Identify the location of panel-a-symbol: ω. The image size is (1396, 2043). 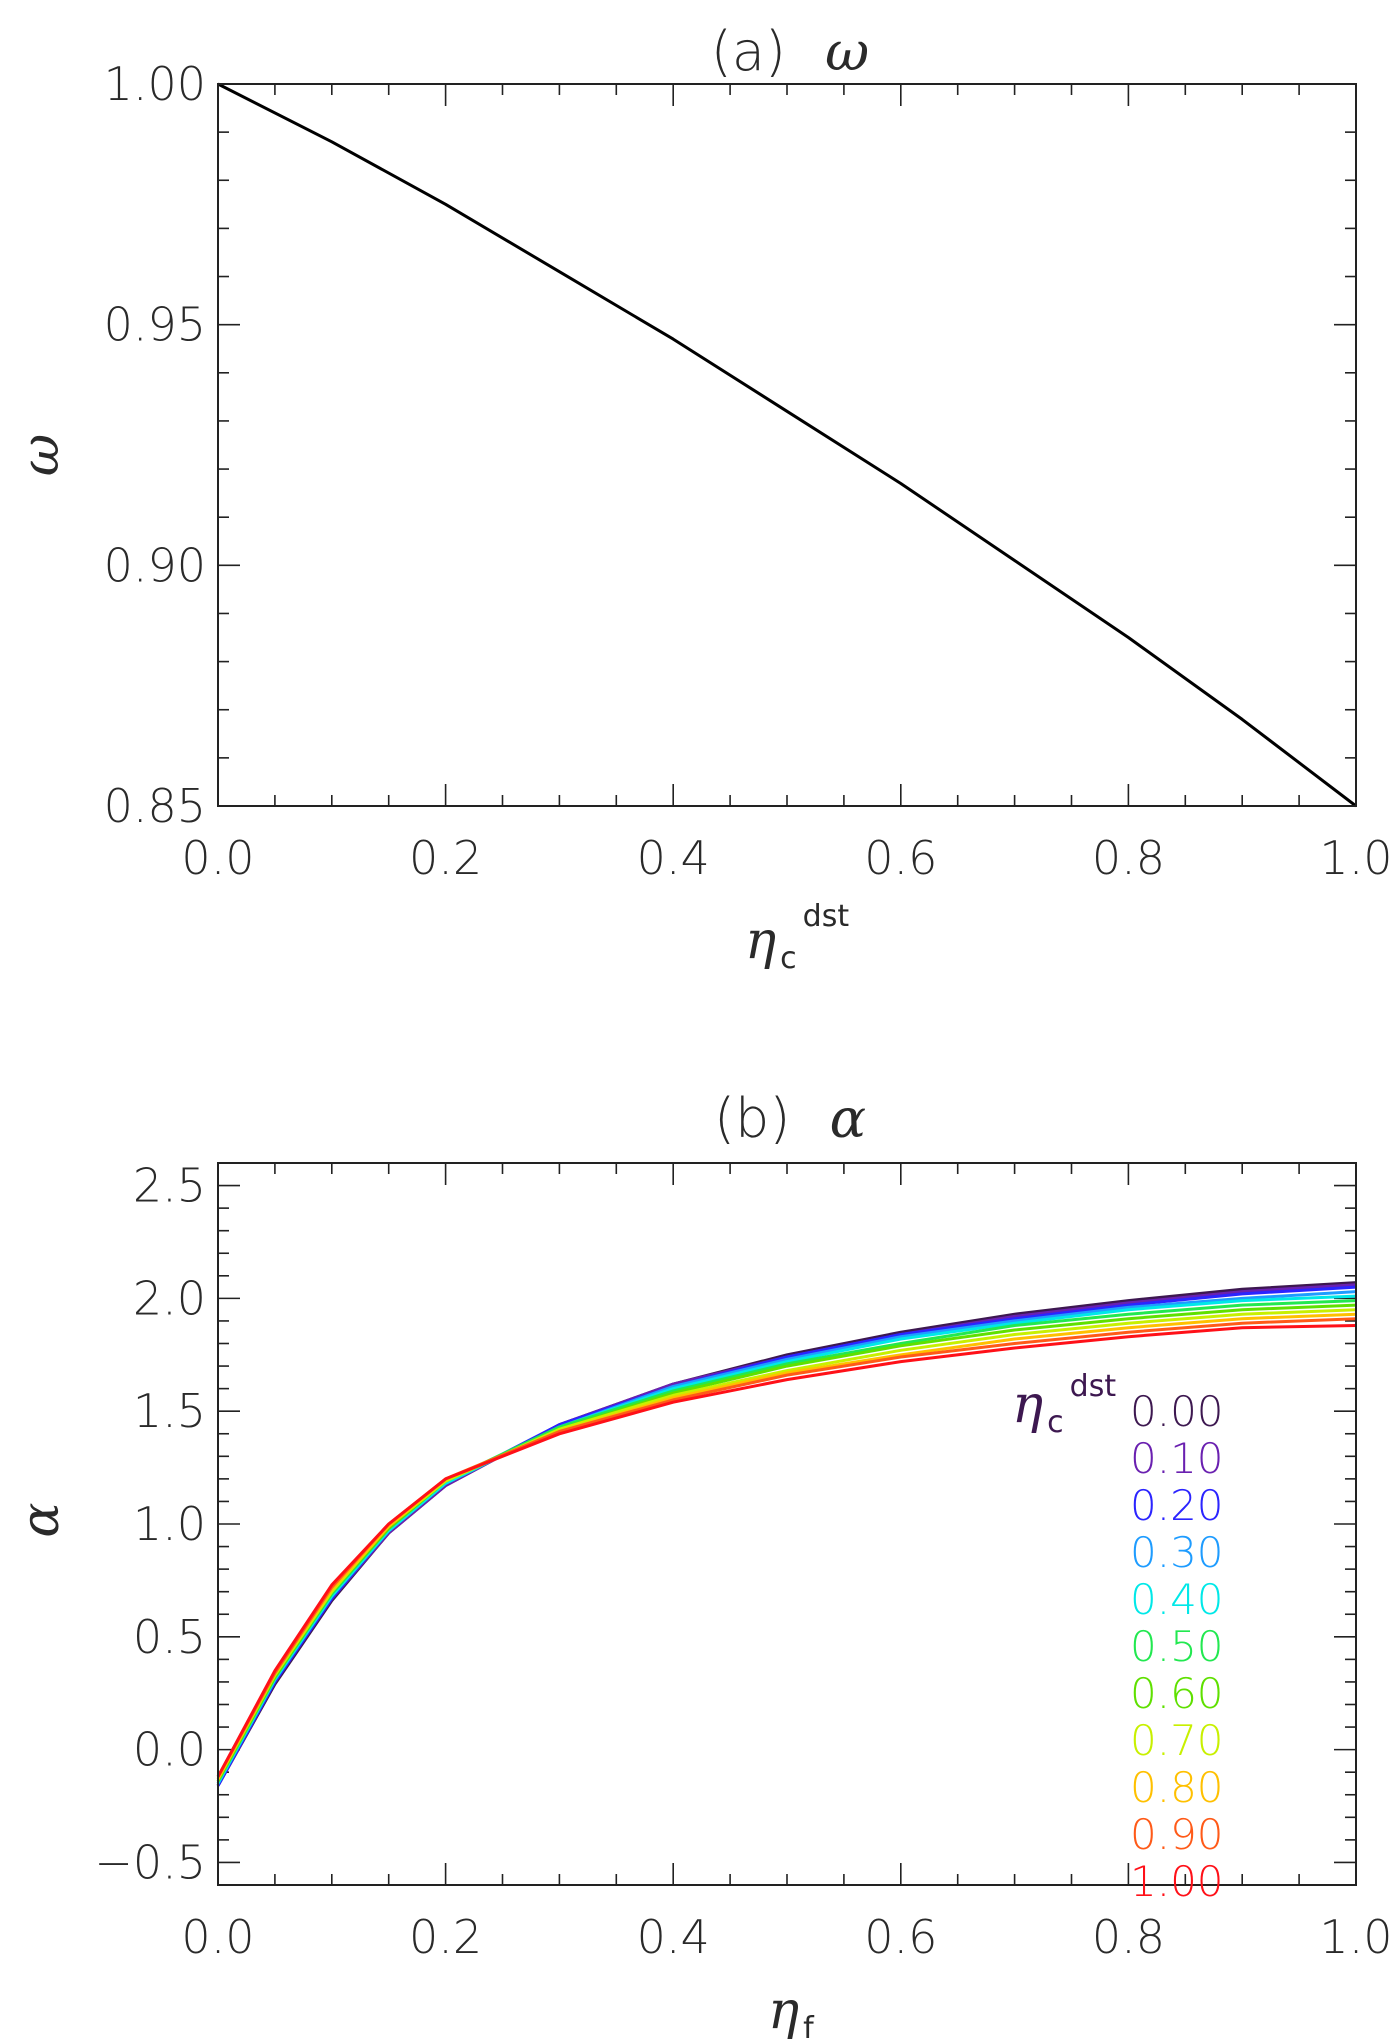
(847, 51).